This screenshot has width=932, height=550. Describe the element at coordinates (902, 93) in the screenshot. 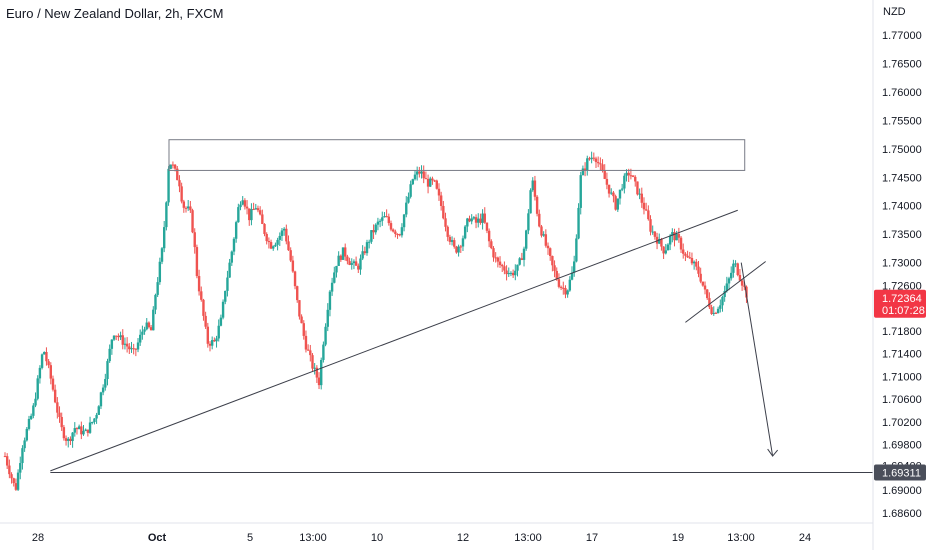

I see `y-tick-label: 1.76000` at that location.